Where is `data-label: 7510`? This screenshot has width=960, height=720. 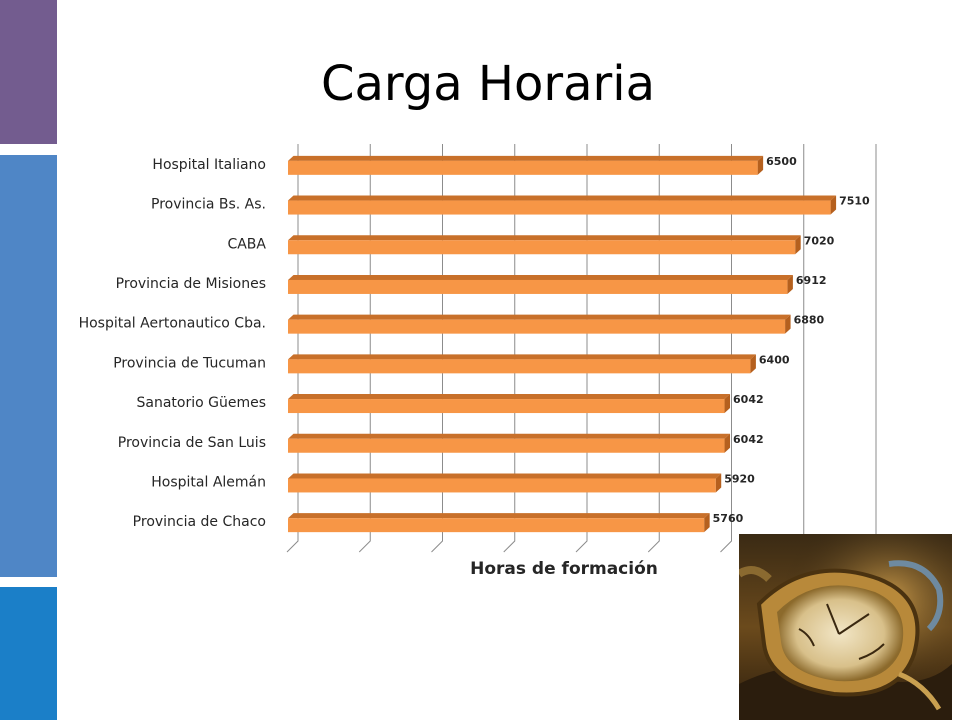 data-label: 7510 is located at coordinates (854, 201).